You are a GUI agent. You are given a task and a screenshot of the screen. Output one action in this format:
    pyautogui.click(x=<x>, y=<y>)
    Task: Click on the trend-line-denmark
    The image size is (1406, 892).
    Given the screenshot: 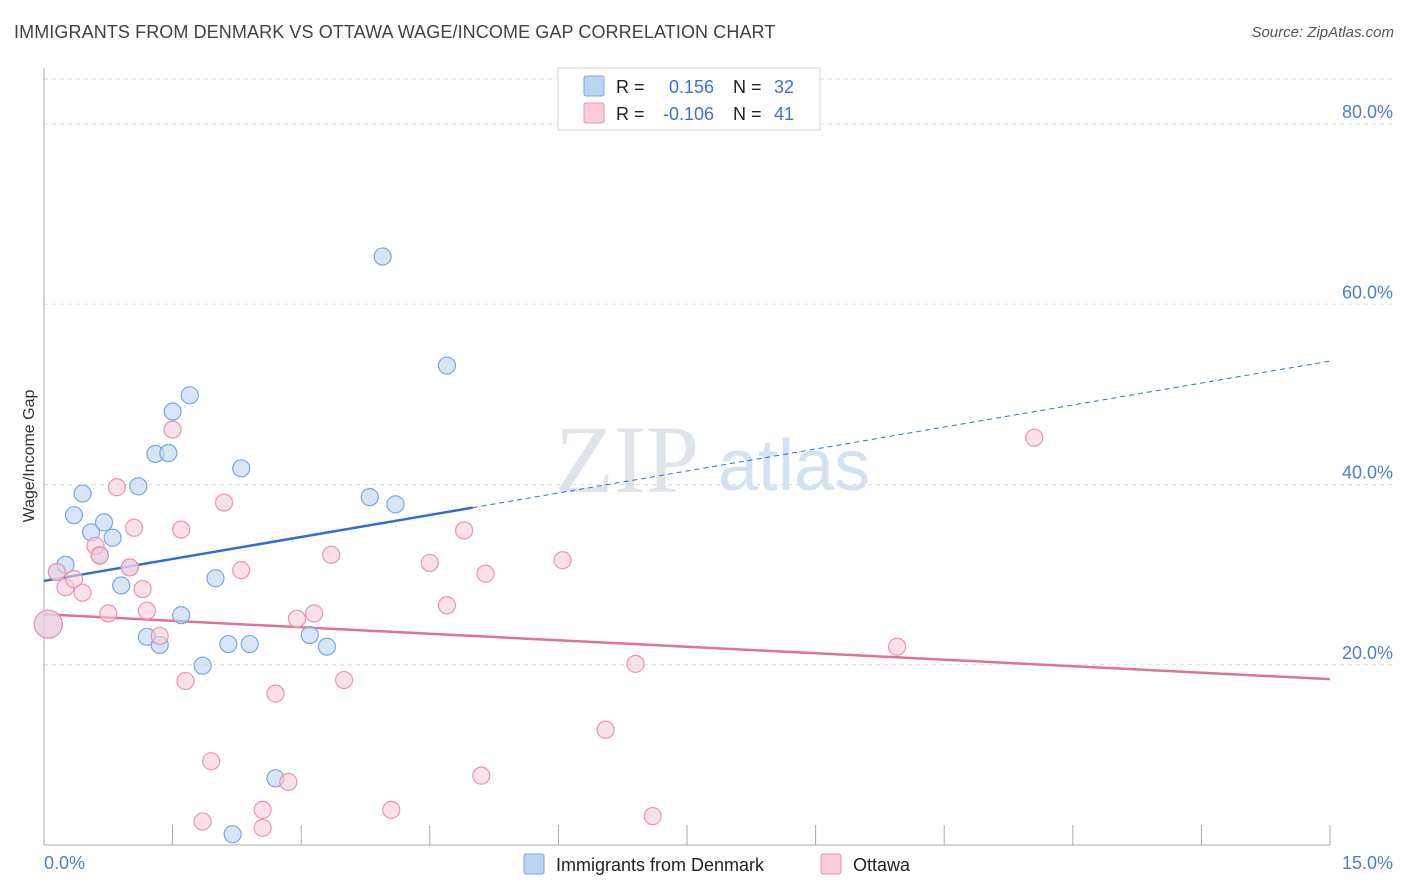 What is the action you would take?
    pyautogui.click(x=258, y=544)
    